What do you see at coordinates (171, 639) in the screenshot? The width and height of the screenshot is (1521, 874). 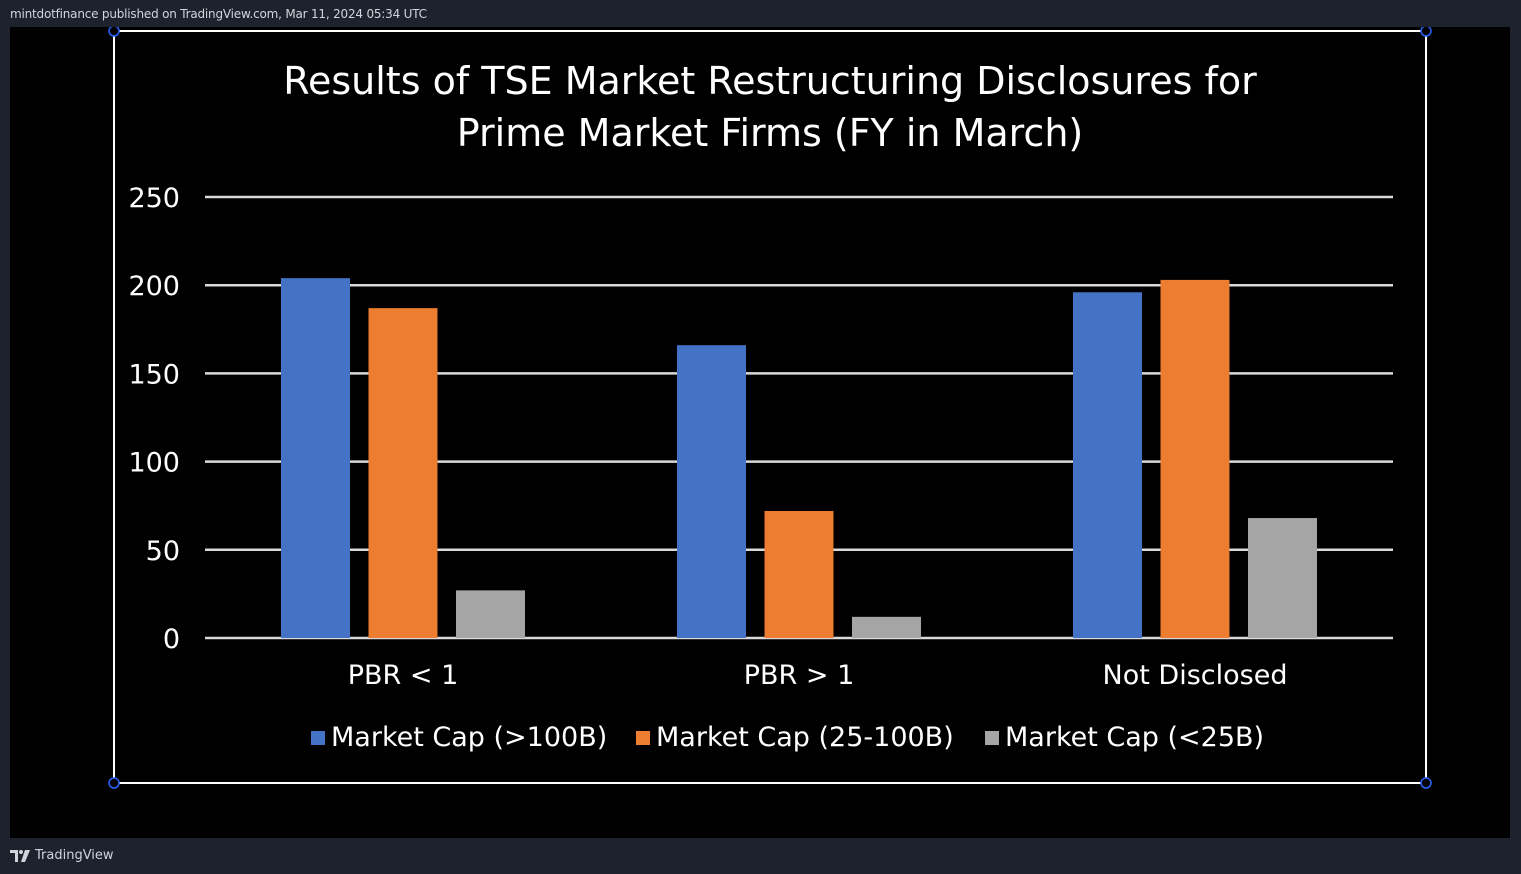 I see `y-tick-label: 0` at bounding box center [171, 639].